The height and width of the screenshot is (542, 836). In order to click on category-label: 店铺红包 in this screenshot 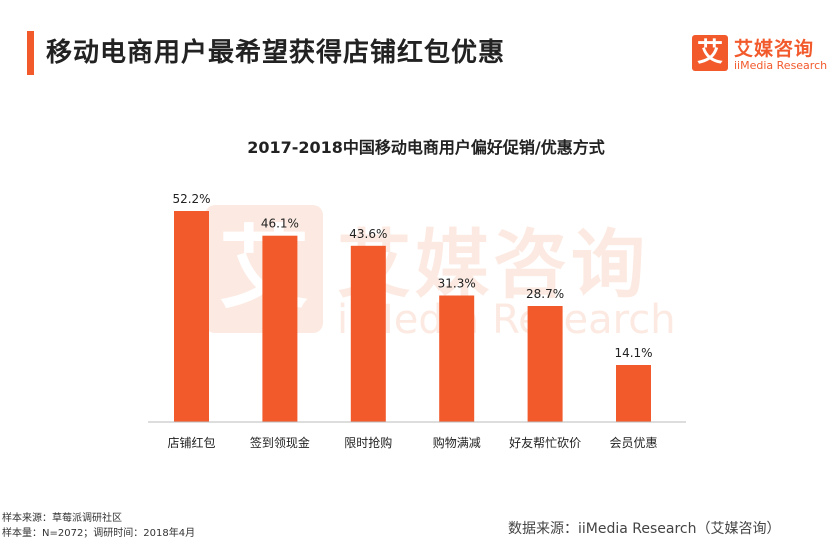, I will do `click(191, 442)`.